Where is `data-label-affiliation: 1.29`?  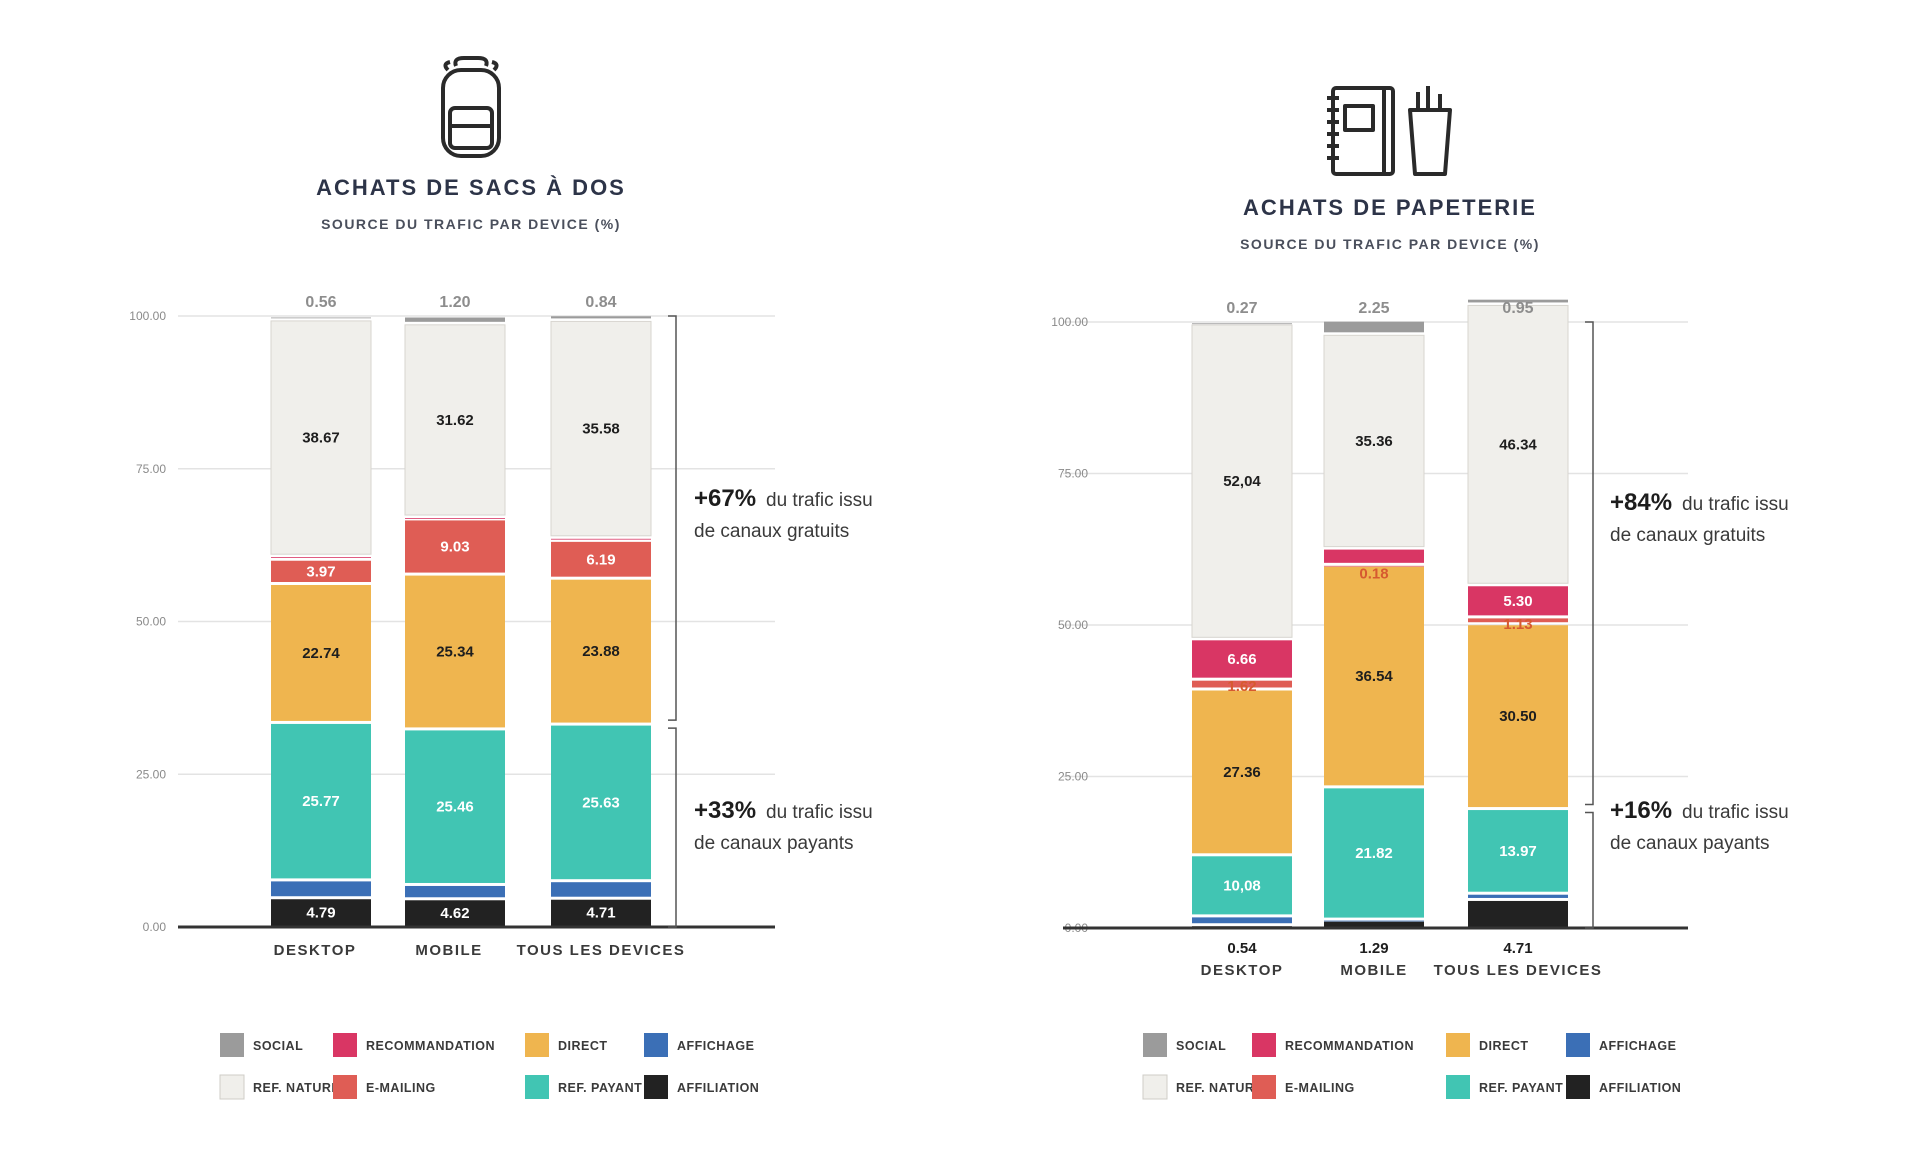 data-label-affiliation: 1.29 is located at coordinates (1373, 948).